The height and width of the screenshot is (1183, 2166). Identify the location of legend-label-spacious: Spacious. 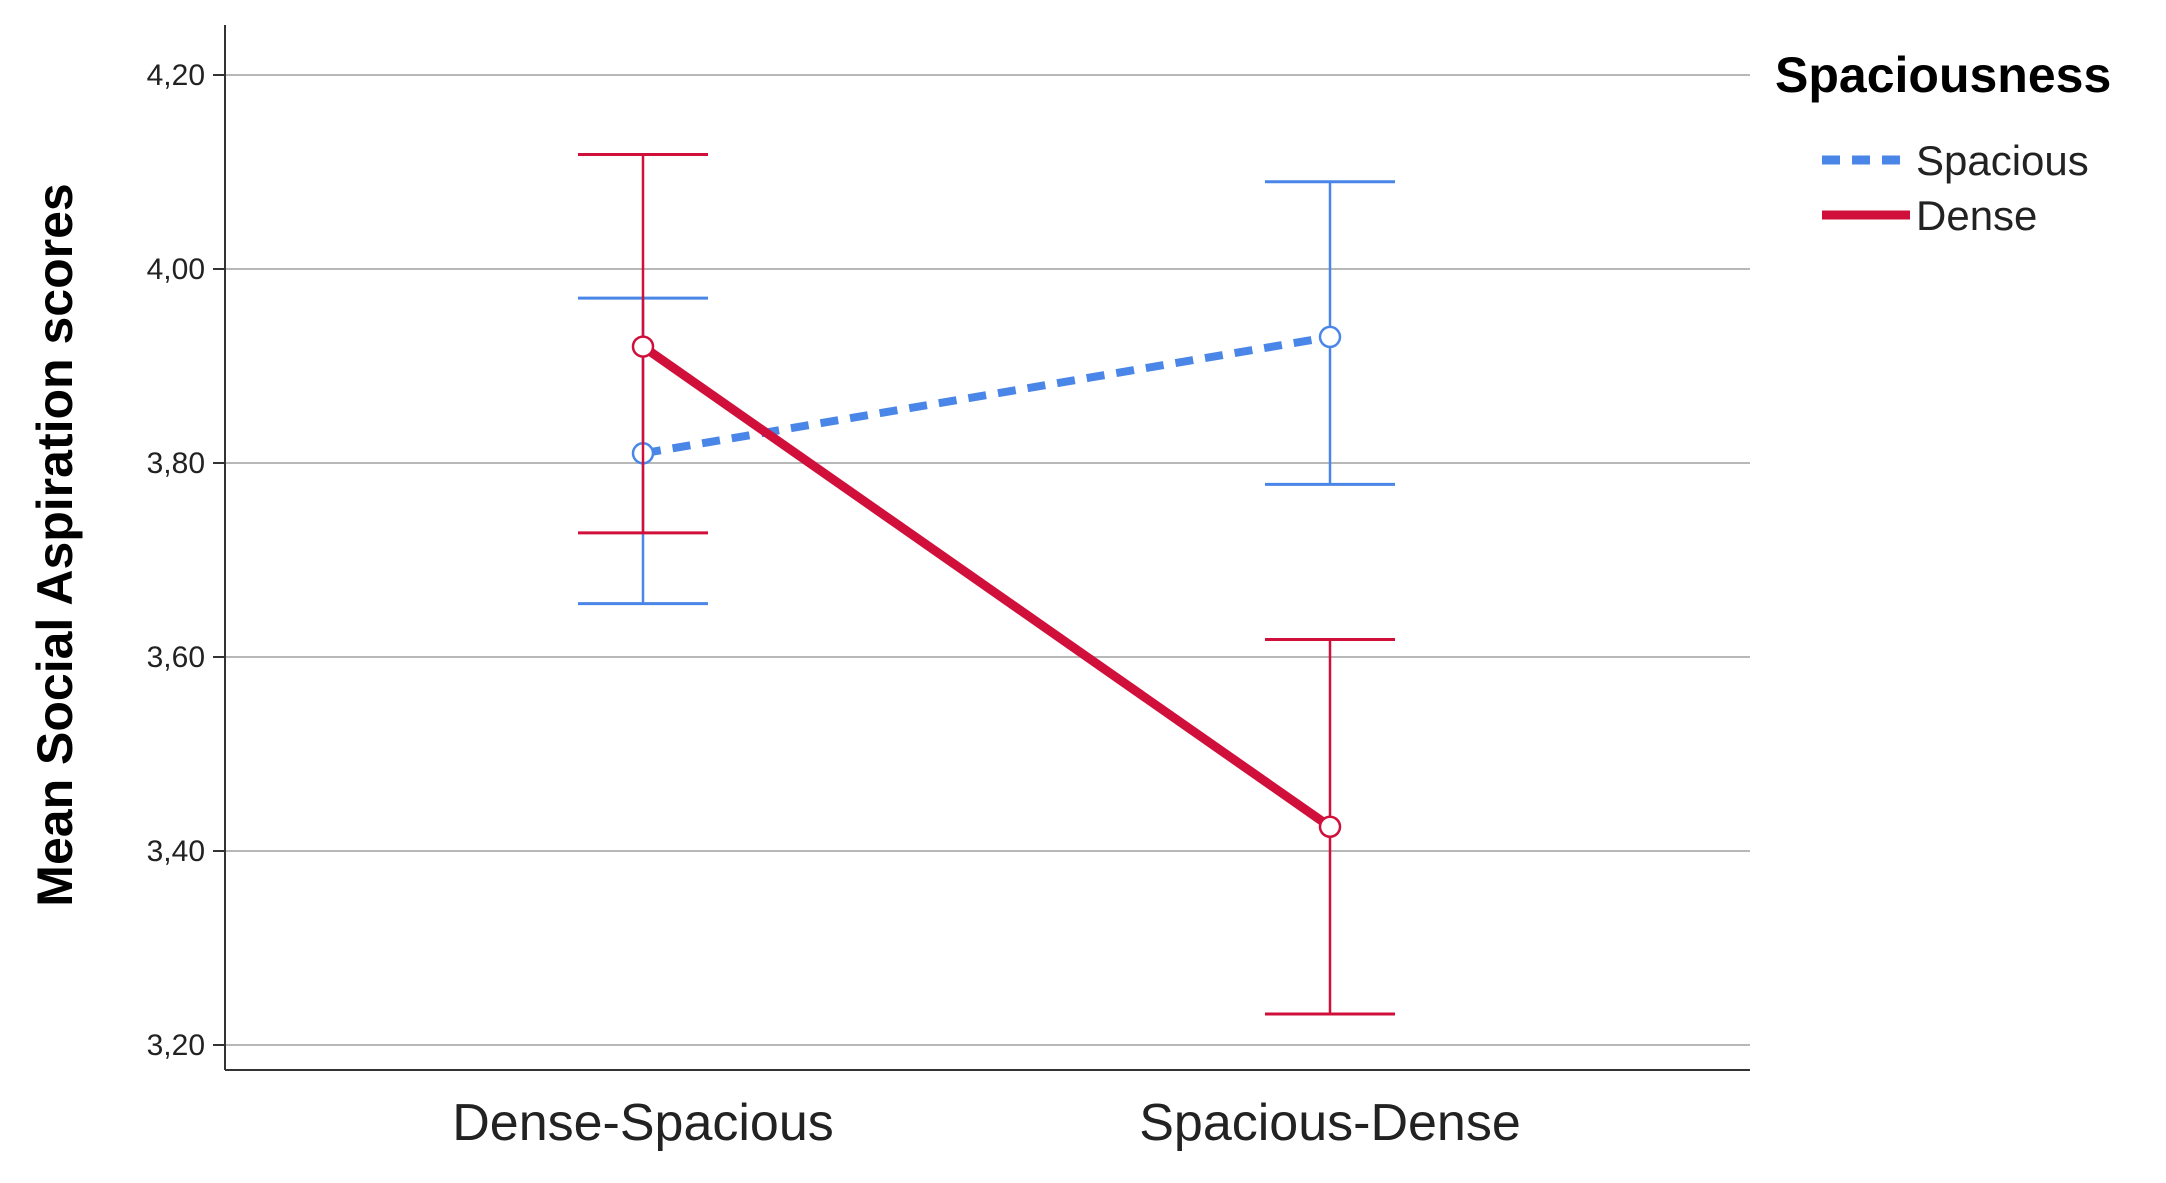
(2002, 160).